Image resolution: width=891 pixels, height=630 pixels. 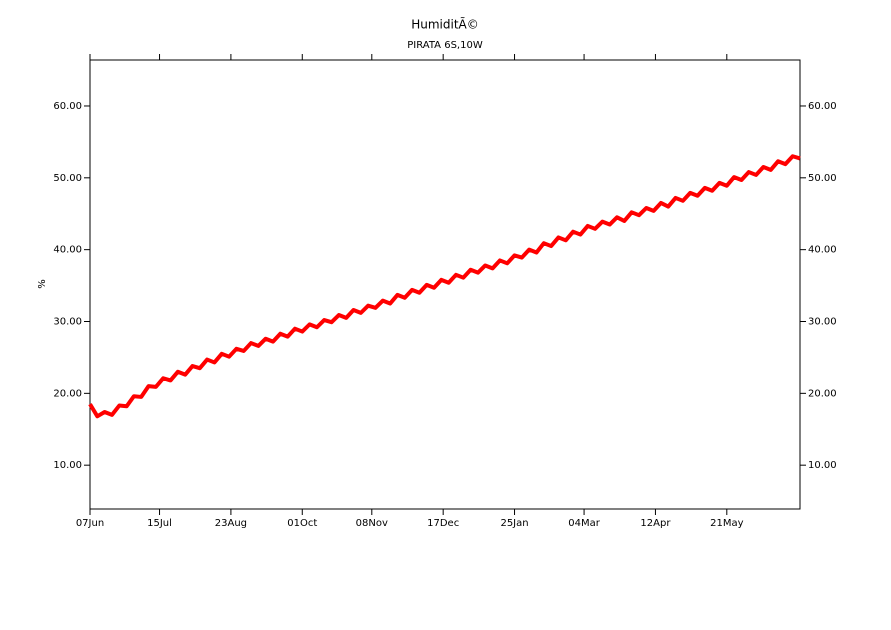 What do you see at coordinates (231, 523) in the screenshot?
I see `x-tick-label: 23Aug` at bounding box center [231, 523].